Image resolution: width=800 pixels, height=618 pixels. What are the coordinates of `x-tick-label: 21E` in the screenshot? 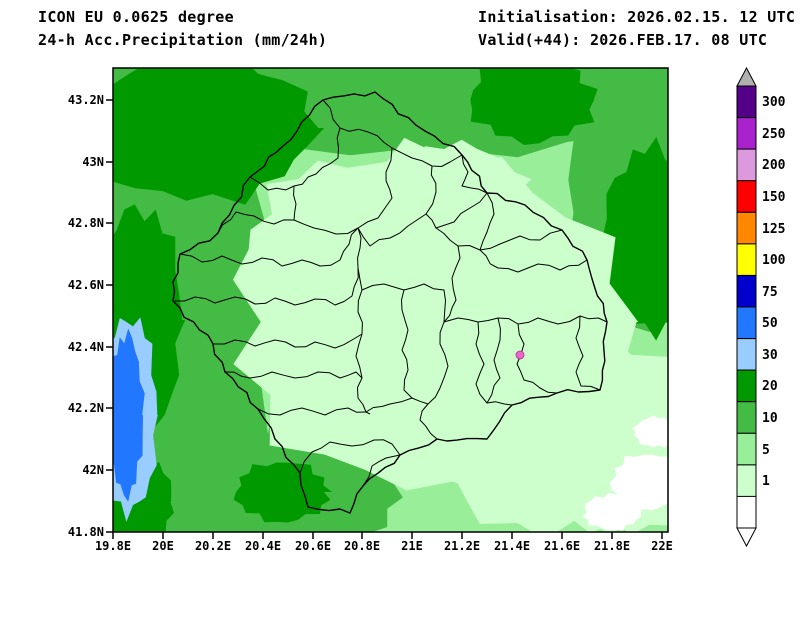 It's located at (412, 546).